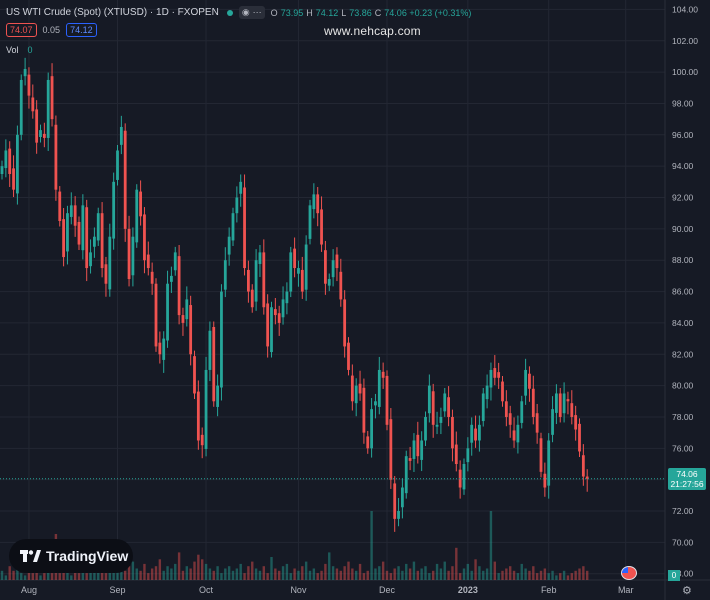 This screenshot has width=710, height=600. What do you see at coordinates (683, 135) in the screenshot?
I see `y-tick-label: 96.00` at bounding box center [683, 135].